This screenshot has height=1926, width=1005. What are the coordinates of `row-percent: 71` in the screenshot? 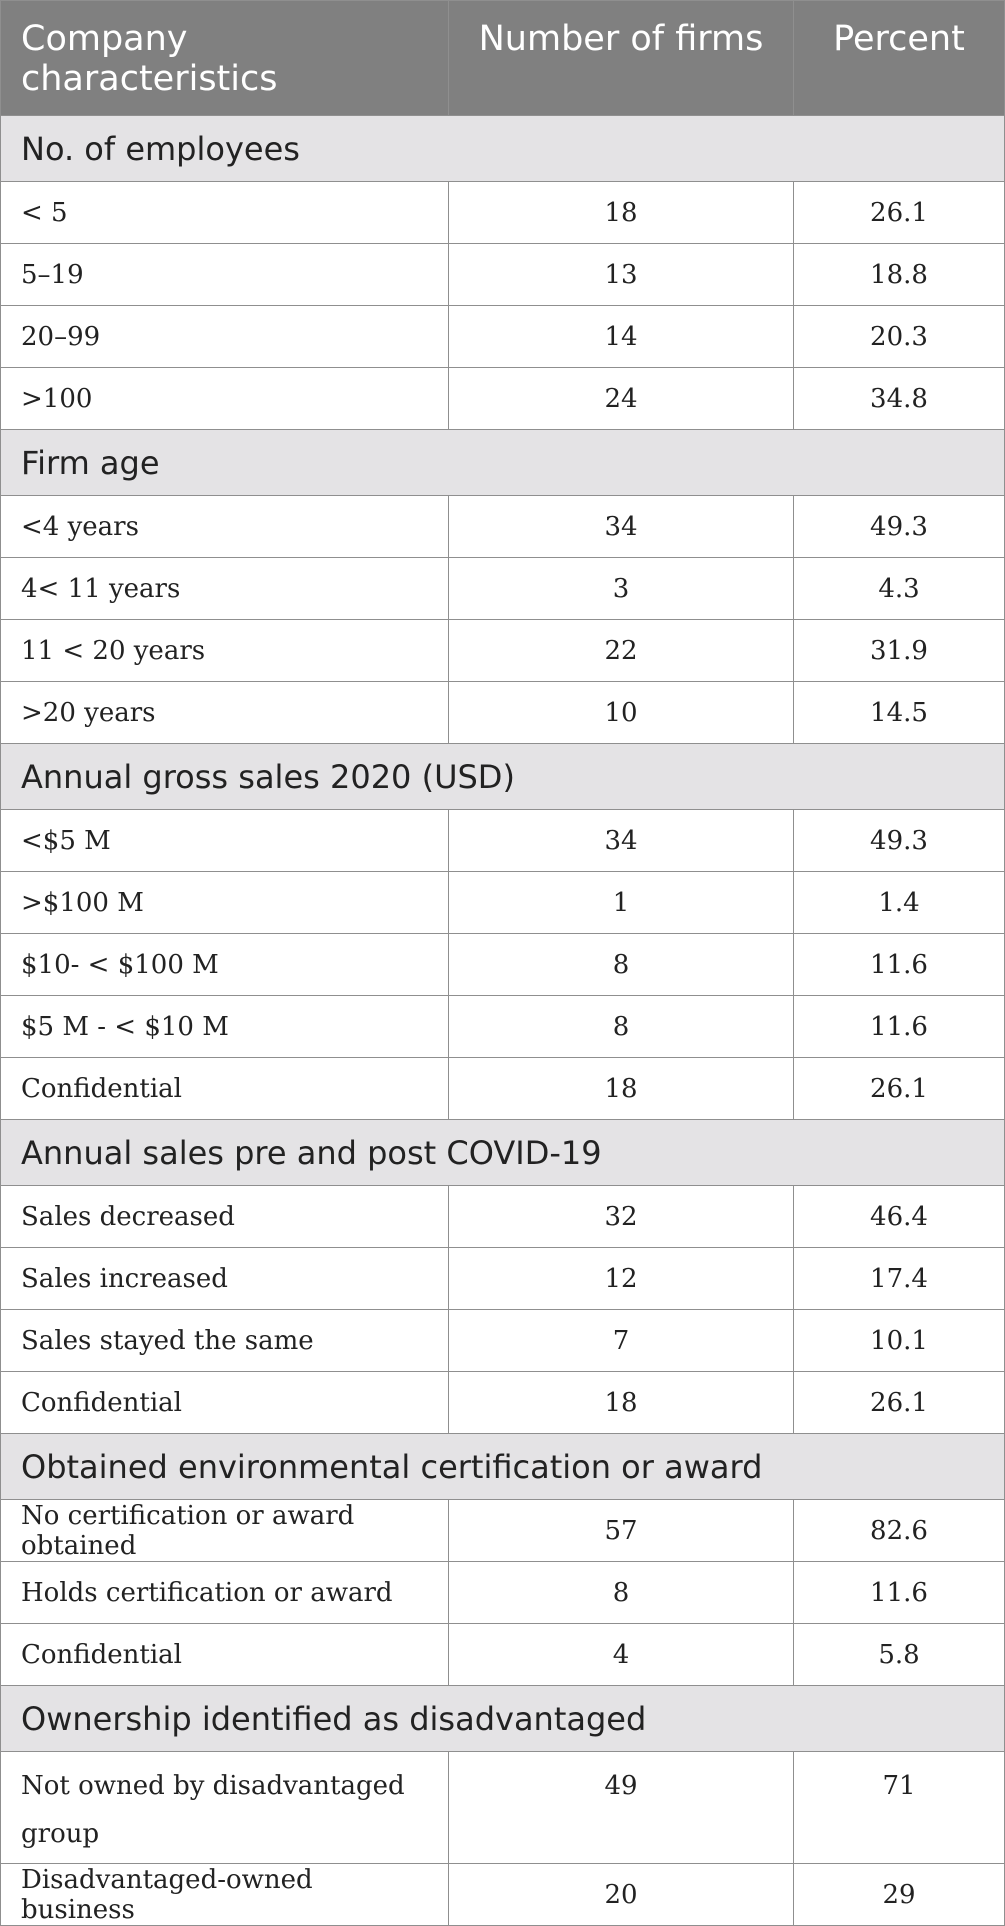 It's located at (899, 1807).